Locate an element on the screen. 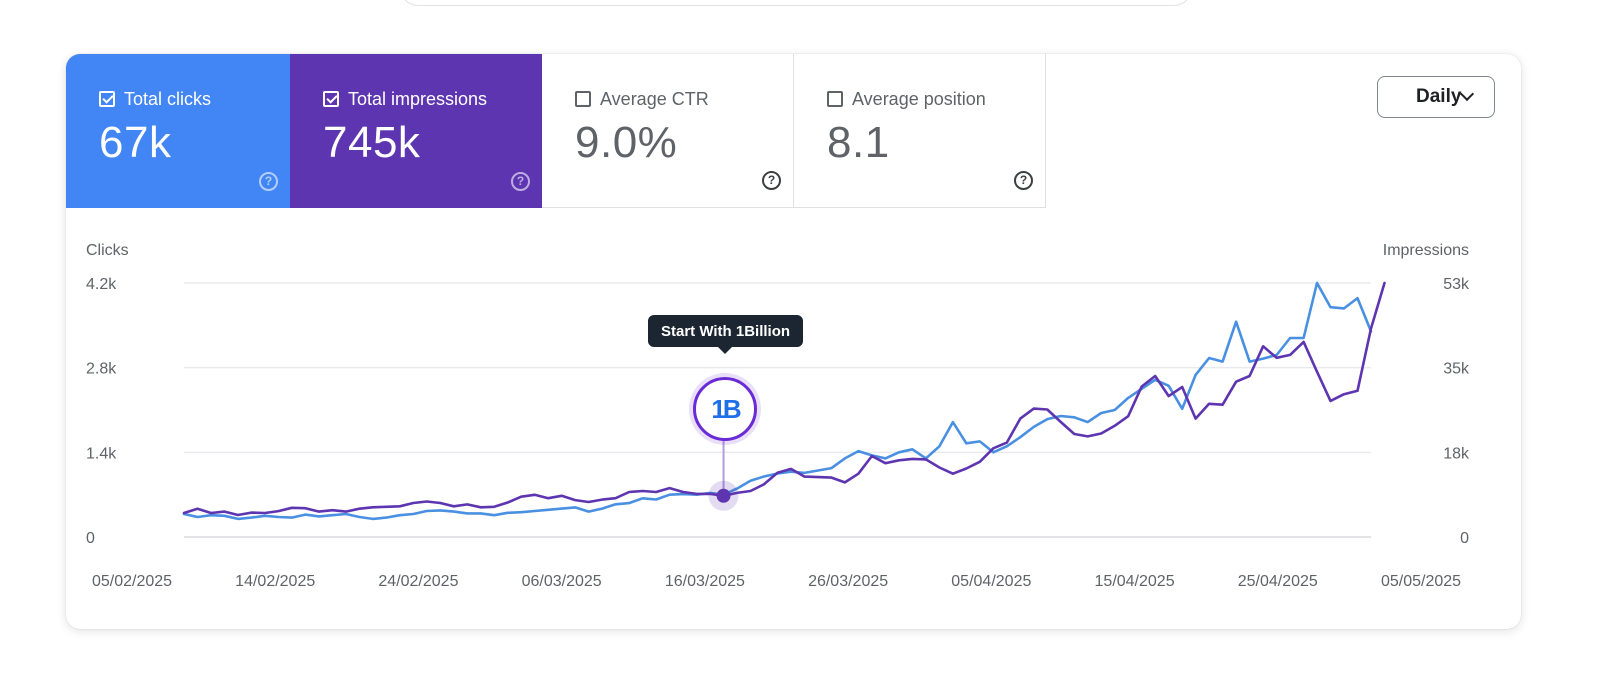 The width and height of the screenshot is (1600, 680). x-tick-label: 26/03/2025 is located at coordinates (848, 581).